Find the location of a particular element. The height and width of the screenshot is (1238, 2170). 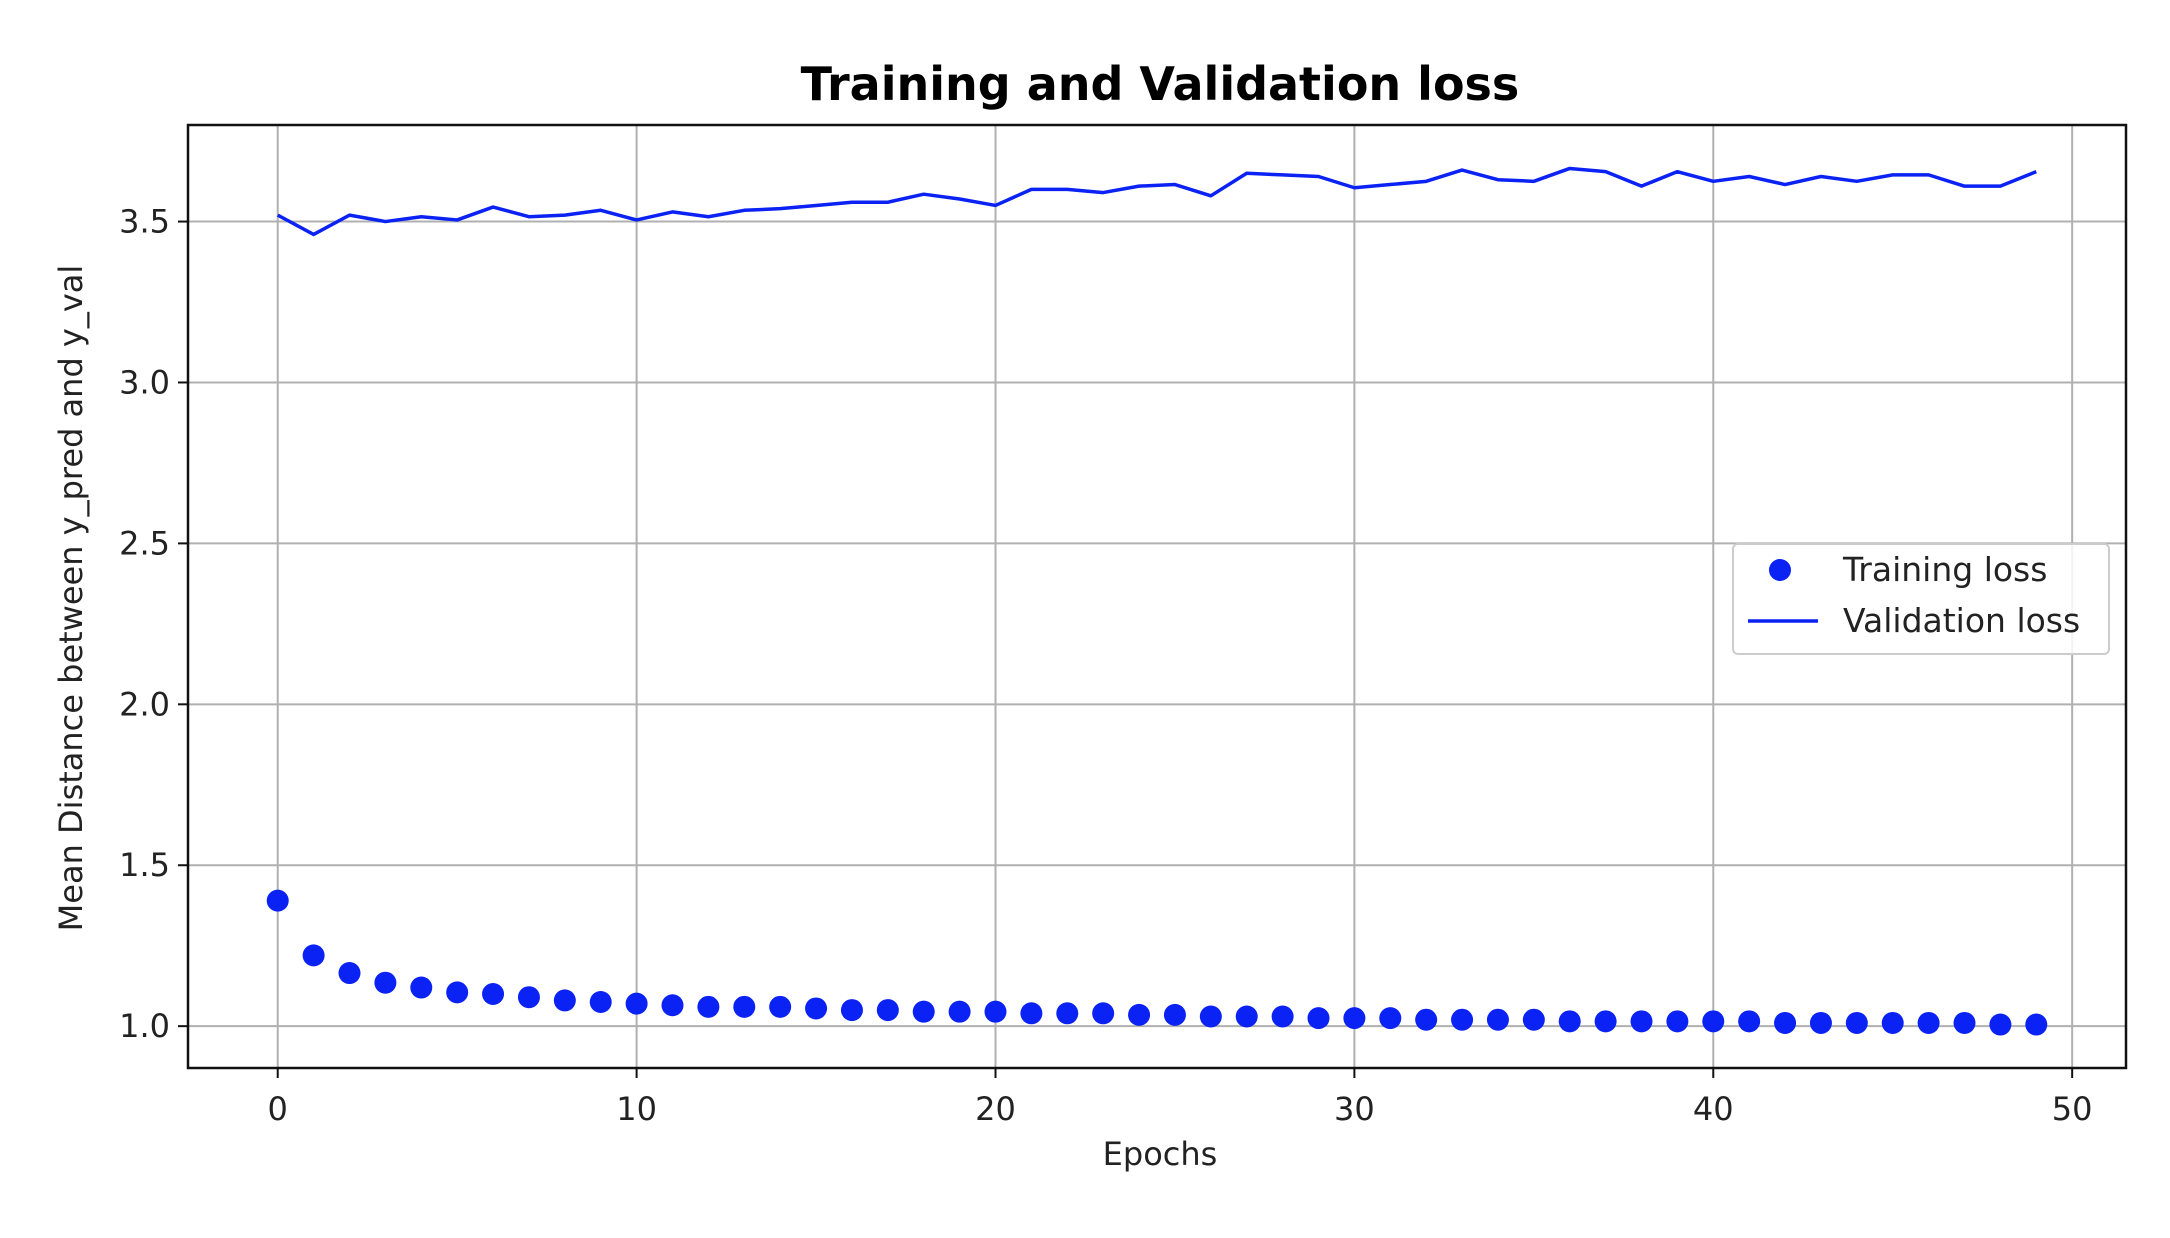

y-tick-label: 1.5 is located at coordinates (144, 865).